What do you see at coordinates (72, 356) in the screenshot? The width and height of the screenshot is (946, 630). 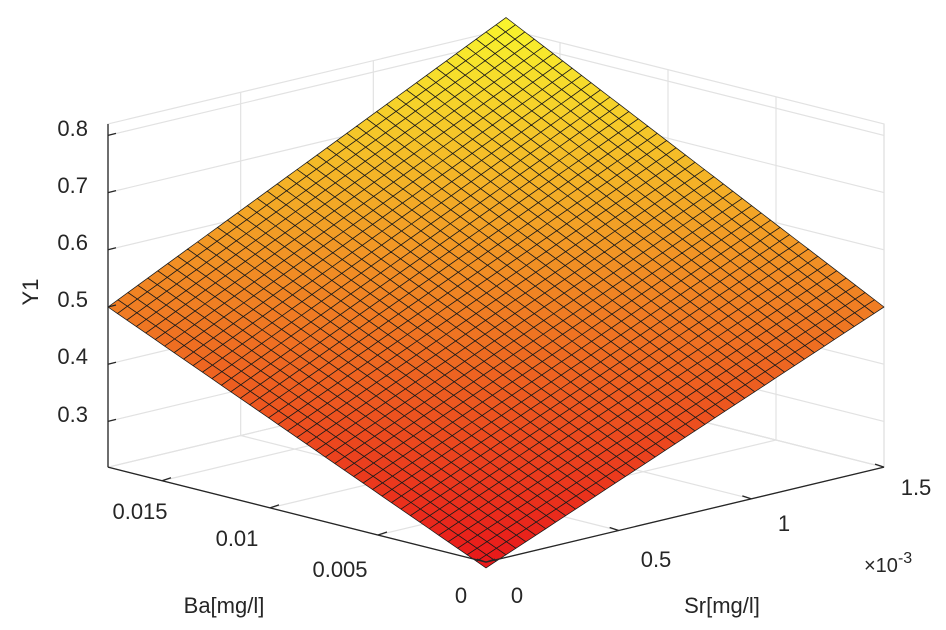 I see `z-tick-label: 0.4` at bounding box center [72, 356].